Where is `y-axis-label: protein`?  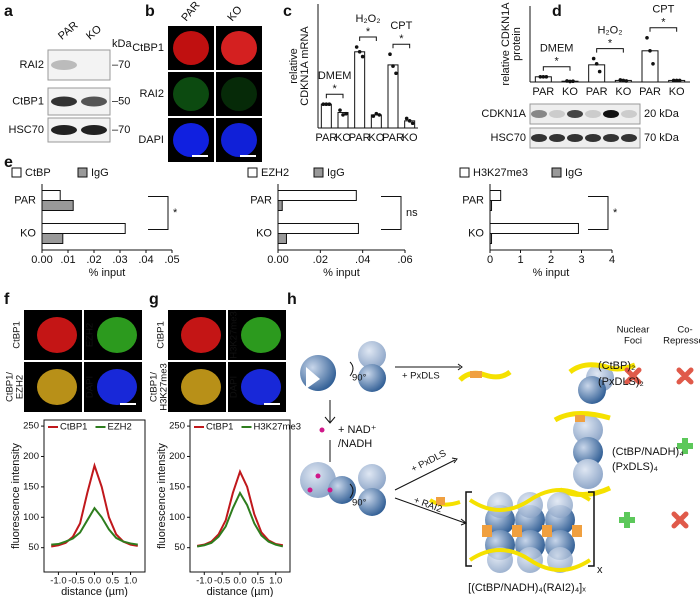
y-axis-label: protein is located at coordinates (517, 44).